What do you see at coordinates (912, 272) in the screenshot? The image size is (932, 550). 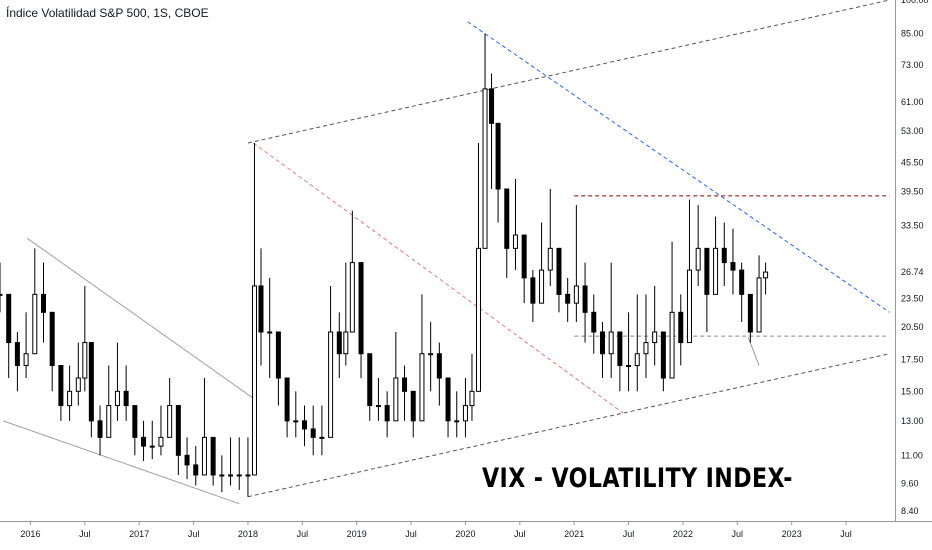 I see `y-tick-label: 26.74` at bounding box center [912, 272].